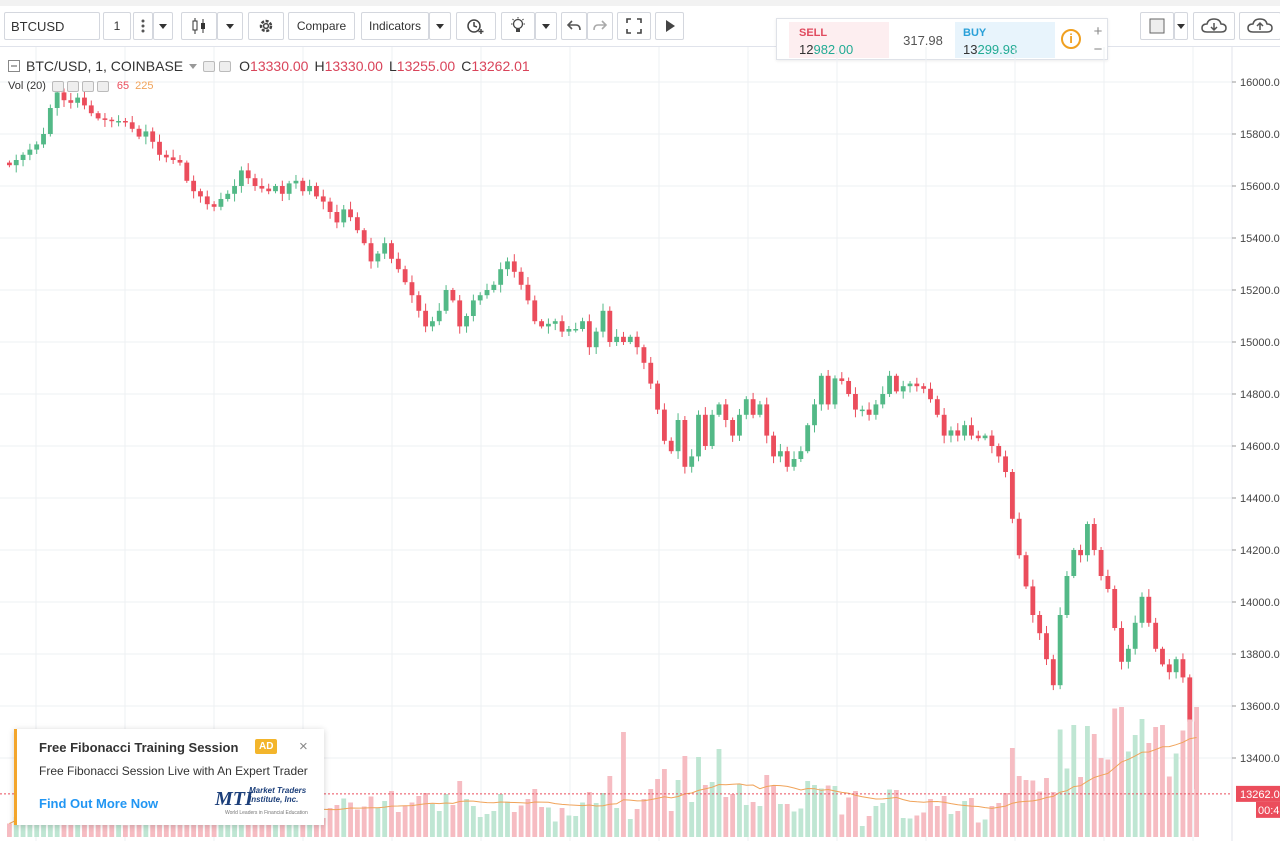 The image size is (1280, 841). I want to click on indicators-dropdown, so click(440, 26).